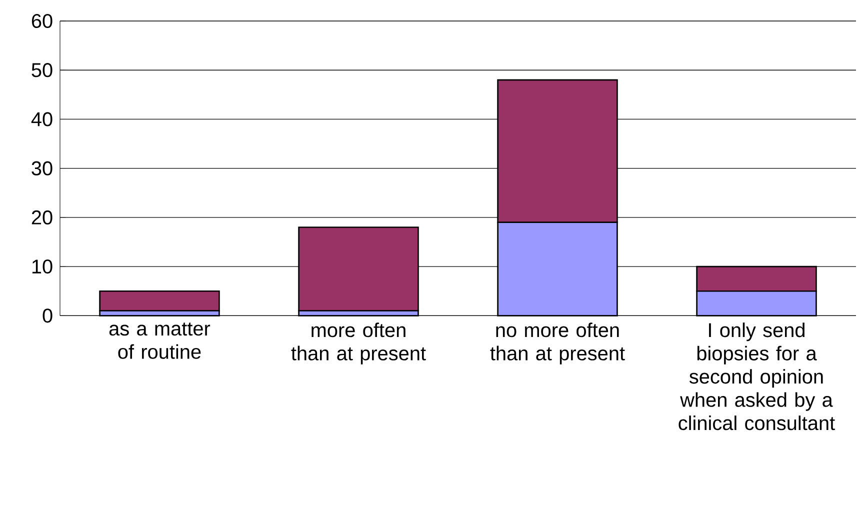 This screenshot has height=509, width=858. What do you see at coordinates (557, 343) in the screenshot?
I see `x-tick-label: no more often than at present` at bounding box center [557, 343].